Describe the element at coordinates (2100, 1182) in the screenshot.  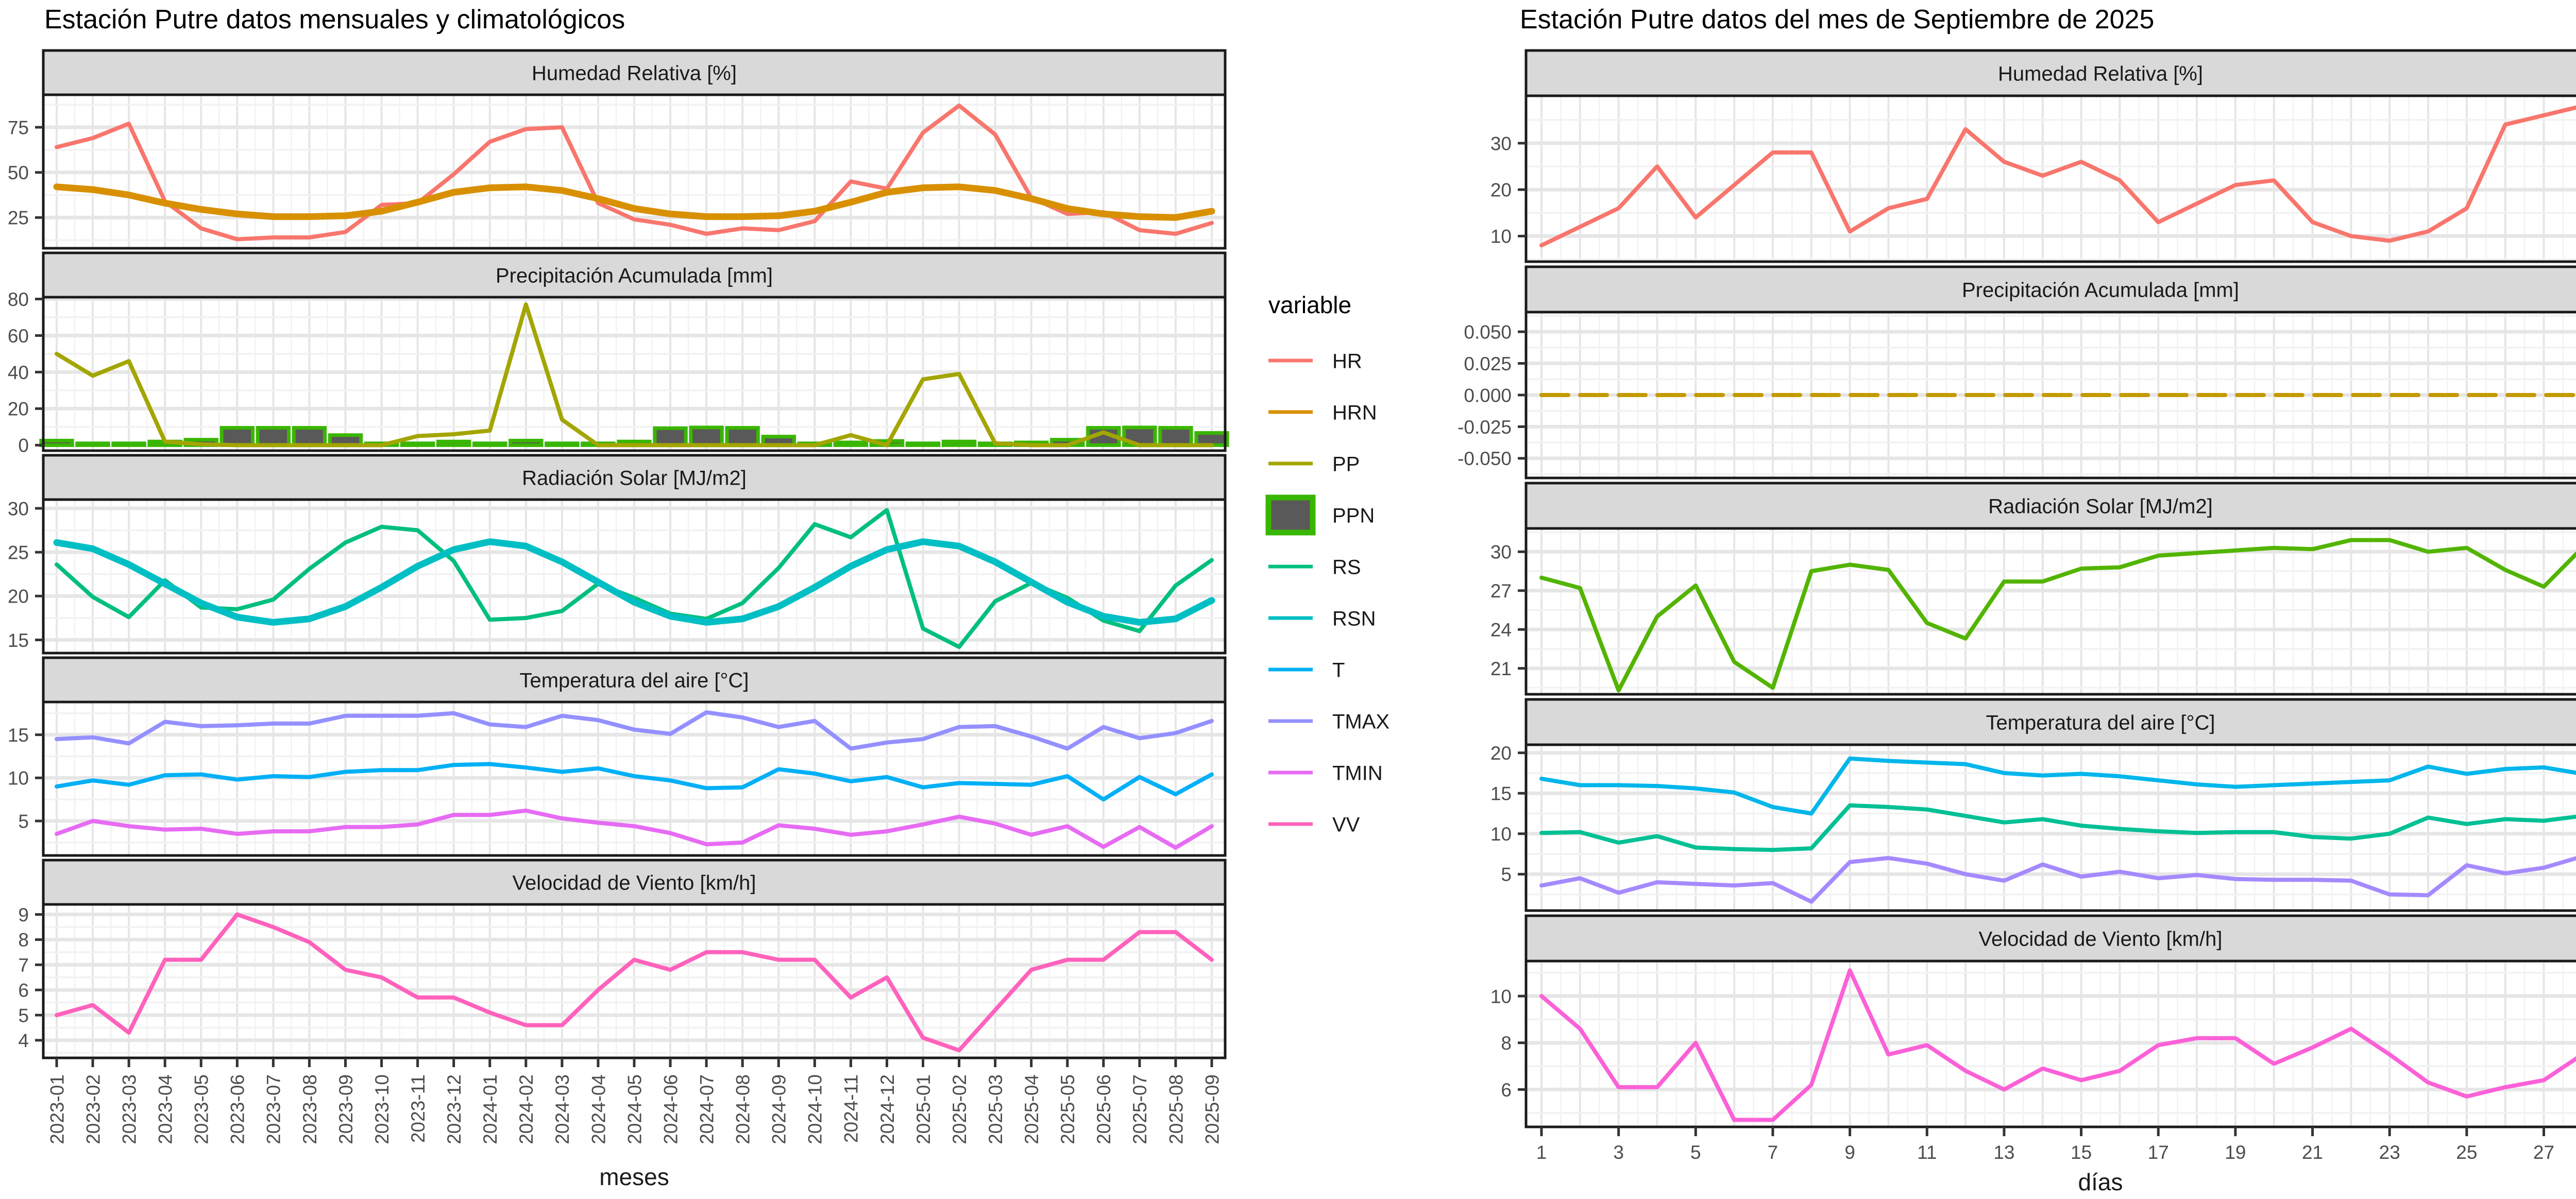
I see `daily-x-axis-title: días` at that location.